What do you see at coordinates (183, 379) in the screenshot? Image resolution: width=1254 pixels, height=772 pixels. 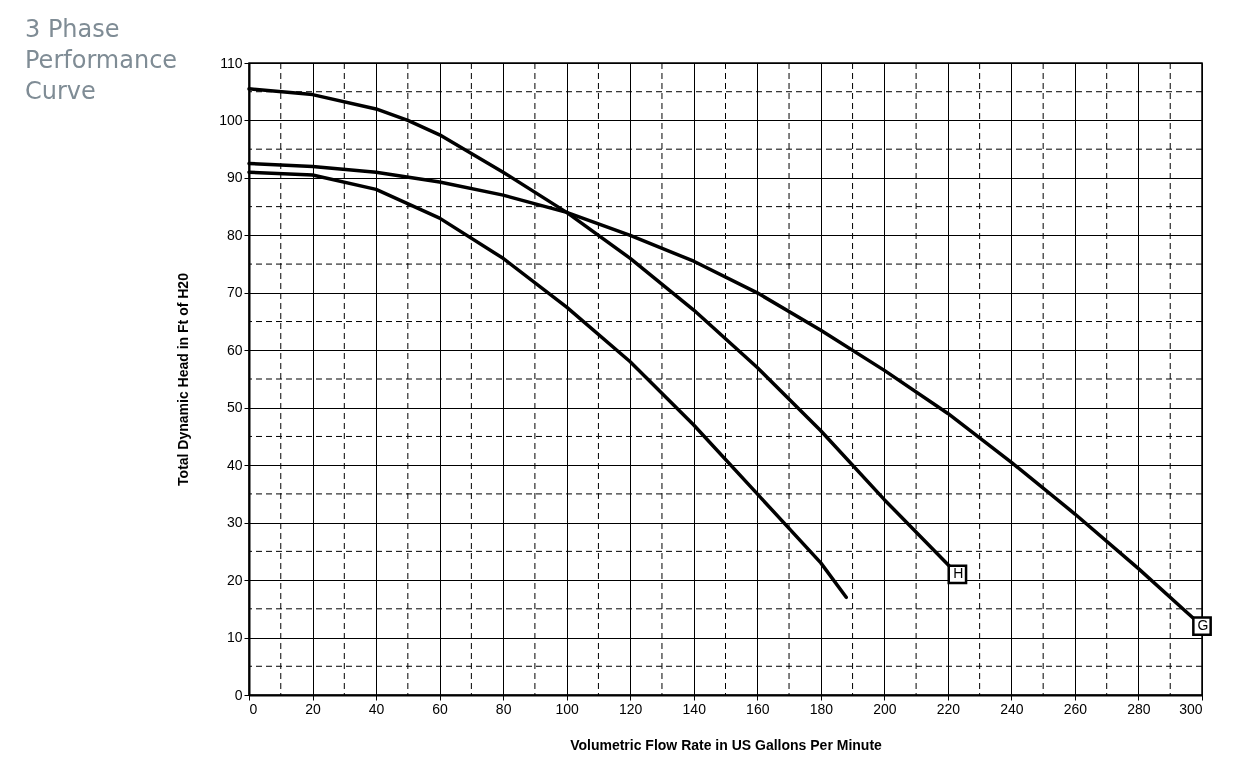 I see `y-axis-title: Total Dynamic Head in Ft of H20` at bounding box center [183, 379].